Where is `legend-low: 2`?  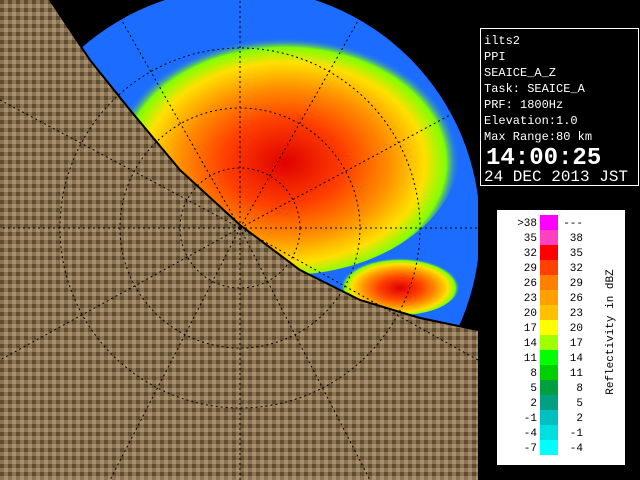 legend-low: 2 is located at coordinates (533, 404).